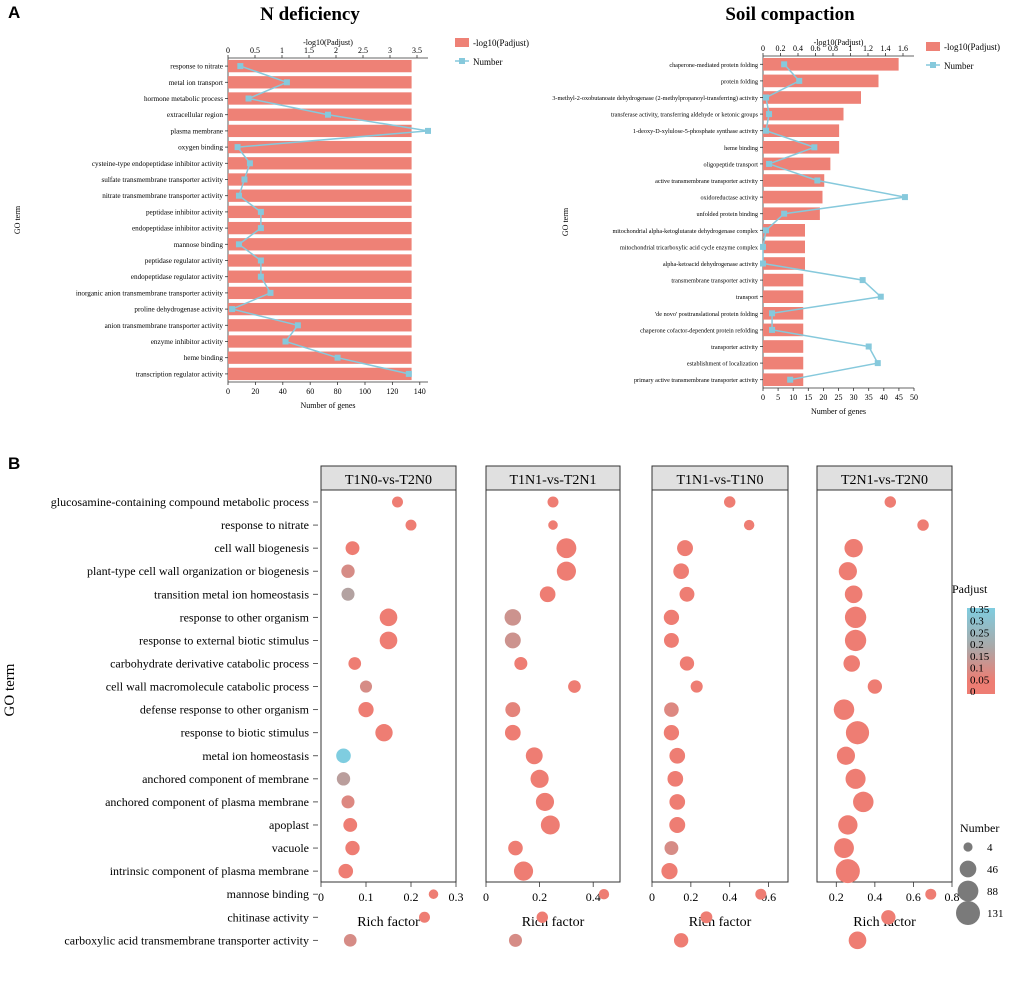 This screenshot has width=1021, height=1006. Describe the element at coordinates (995, 914) in the screenshot. I see `size-legend-label: 131` at that location.